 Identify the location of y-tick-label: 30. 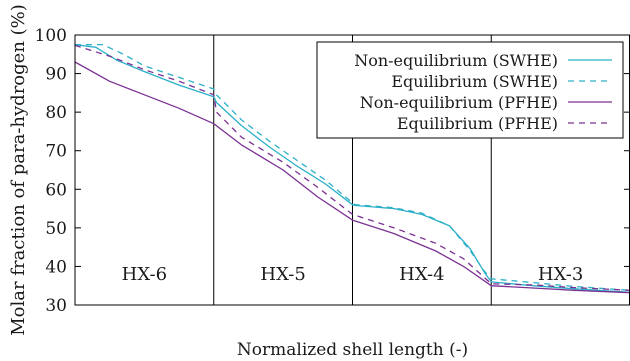
(56, 306).